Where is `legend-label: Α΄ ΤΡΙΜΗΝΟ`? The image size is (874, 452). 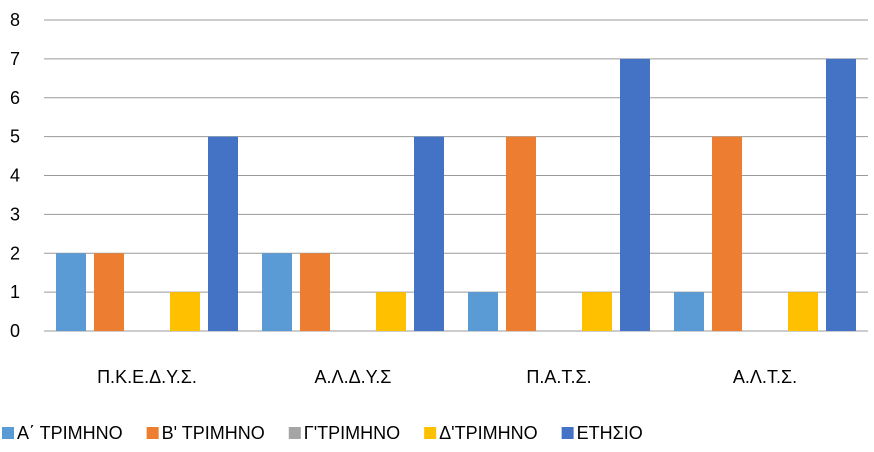 legend-label: Α΄ ΤΡΙΜΗΝΟ is located at coordinates (70, 433).